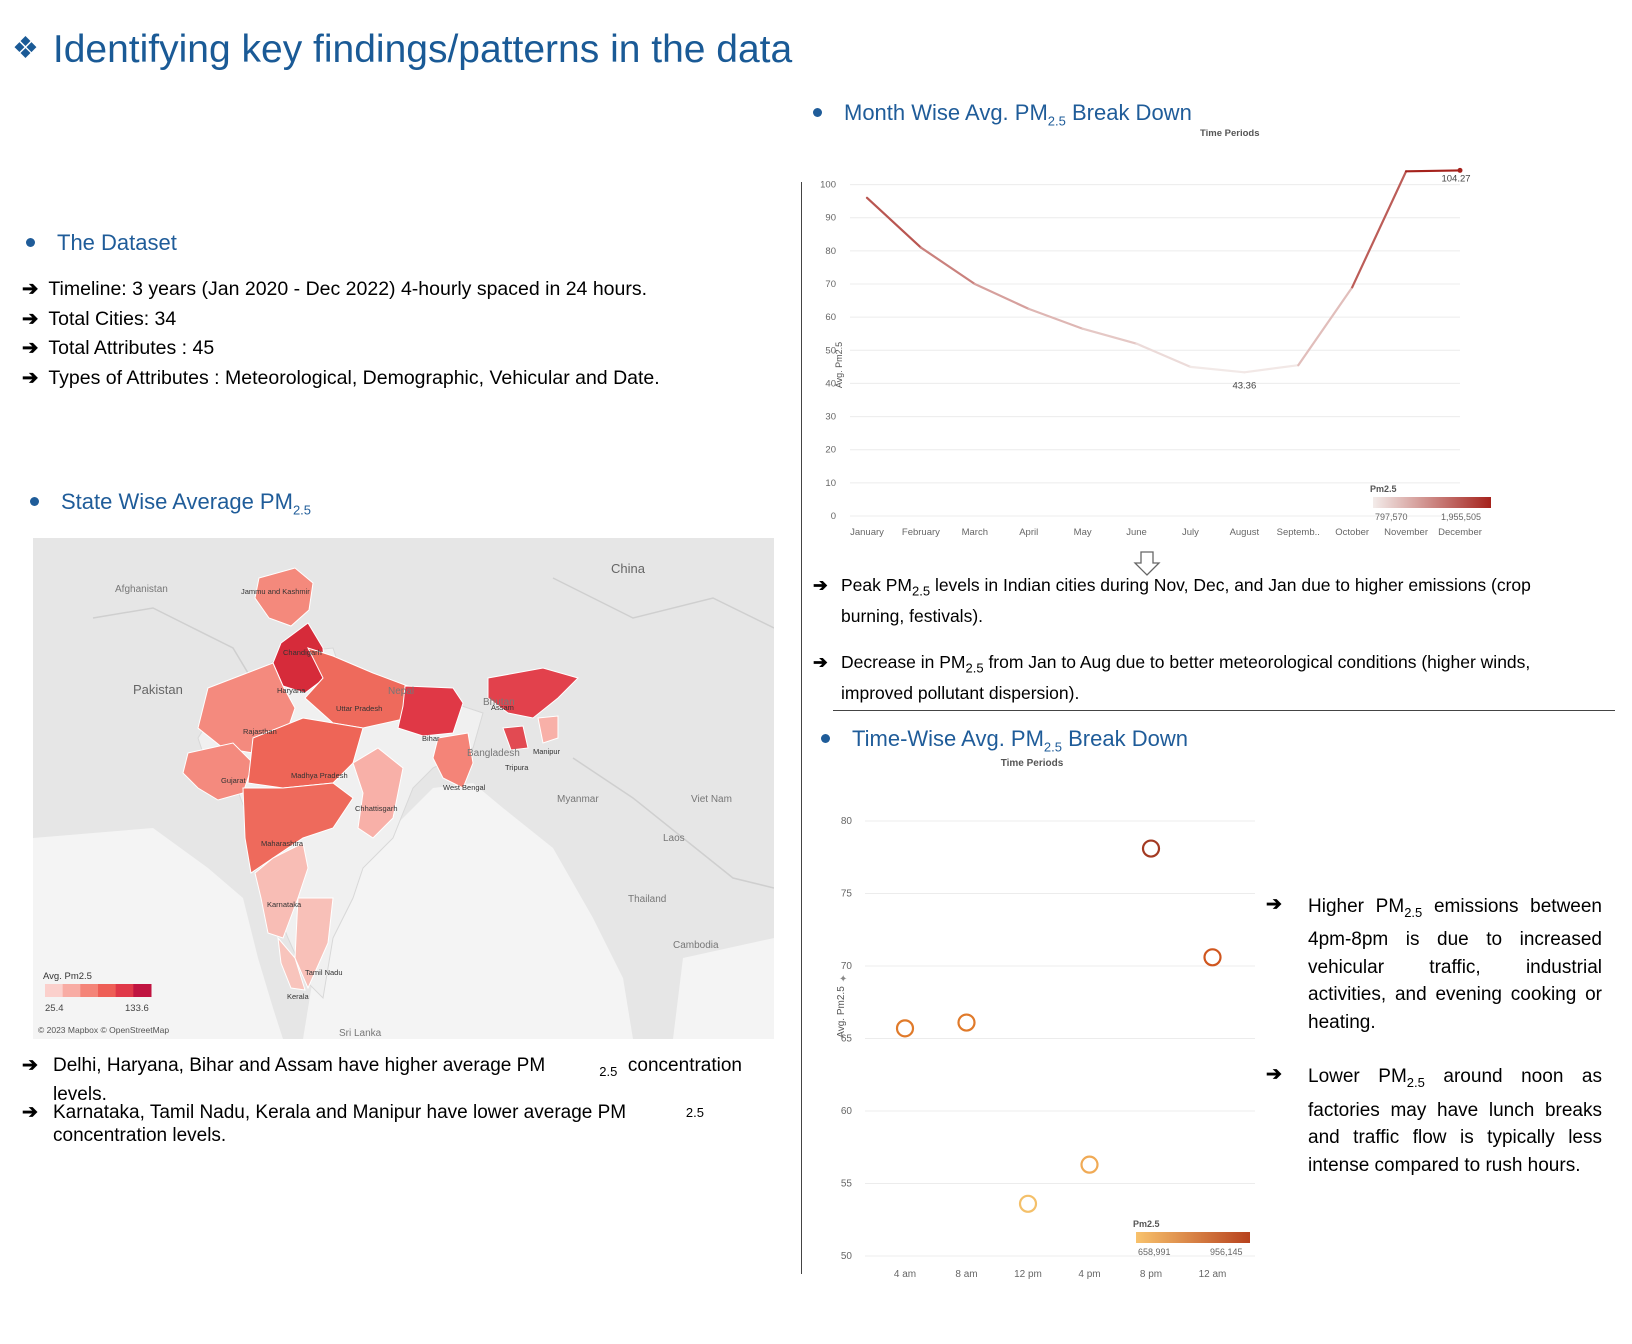 This screenshot has height=1344, width=1632. I want to click on month-chart-grid, so click(1155, 350).